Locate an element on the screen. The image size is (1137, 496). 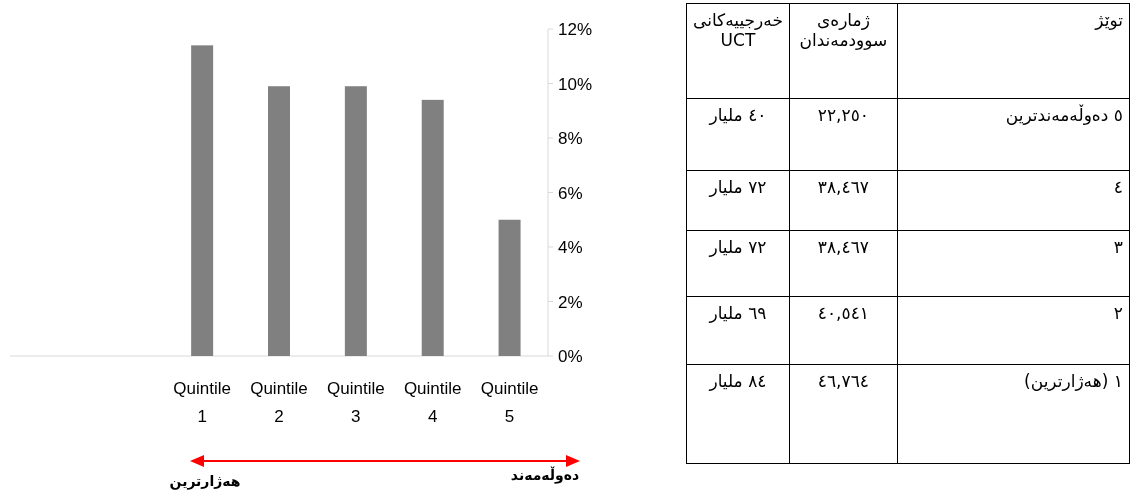
text: هەژارترین is located at coordinates (205, 481).